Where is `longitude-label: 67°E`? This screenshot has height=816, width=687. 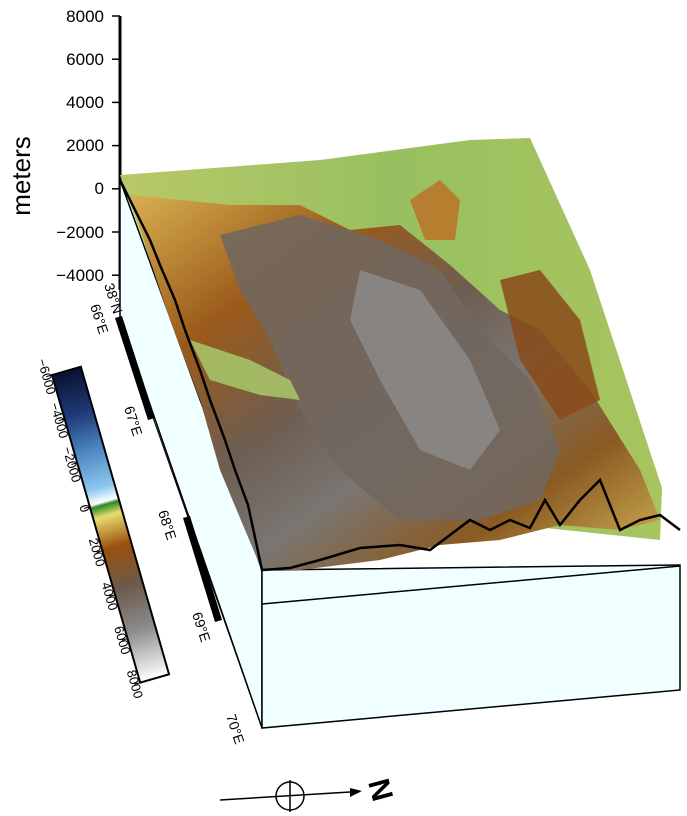 longitude-label: 67°E is located at coordinates (133, 421).